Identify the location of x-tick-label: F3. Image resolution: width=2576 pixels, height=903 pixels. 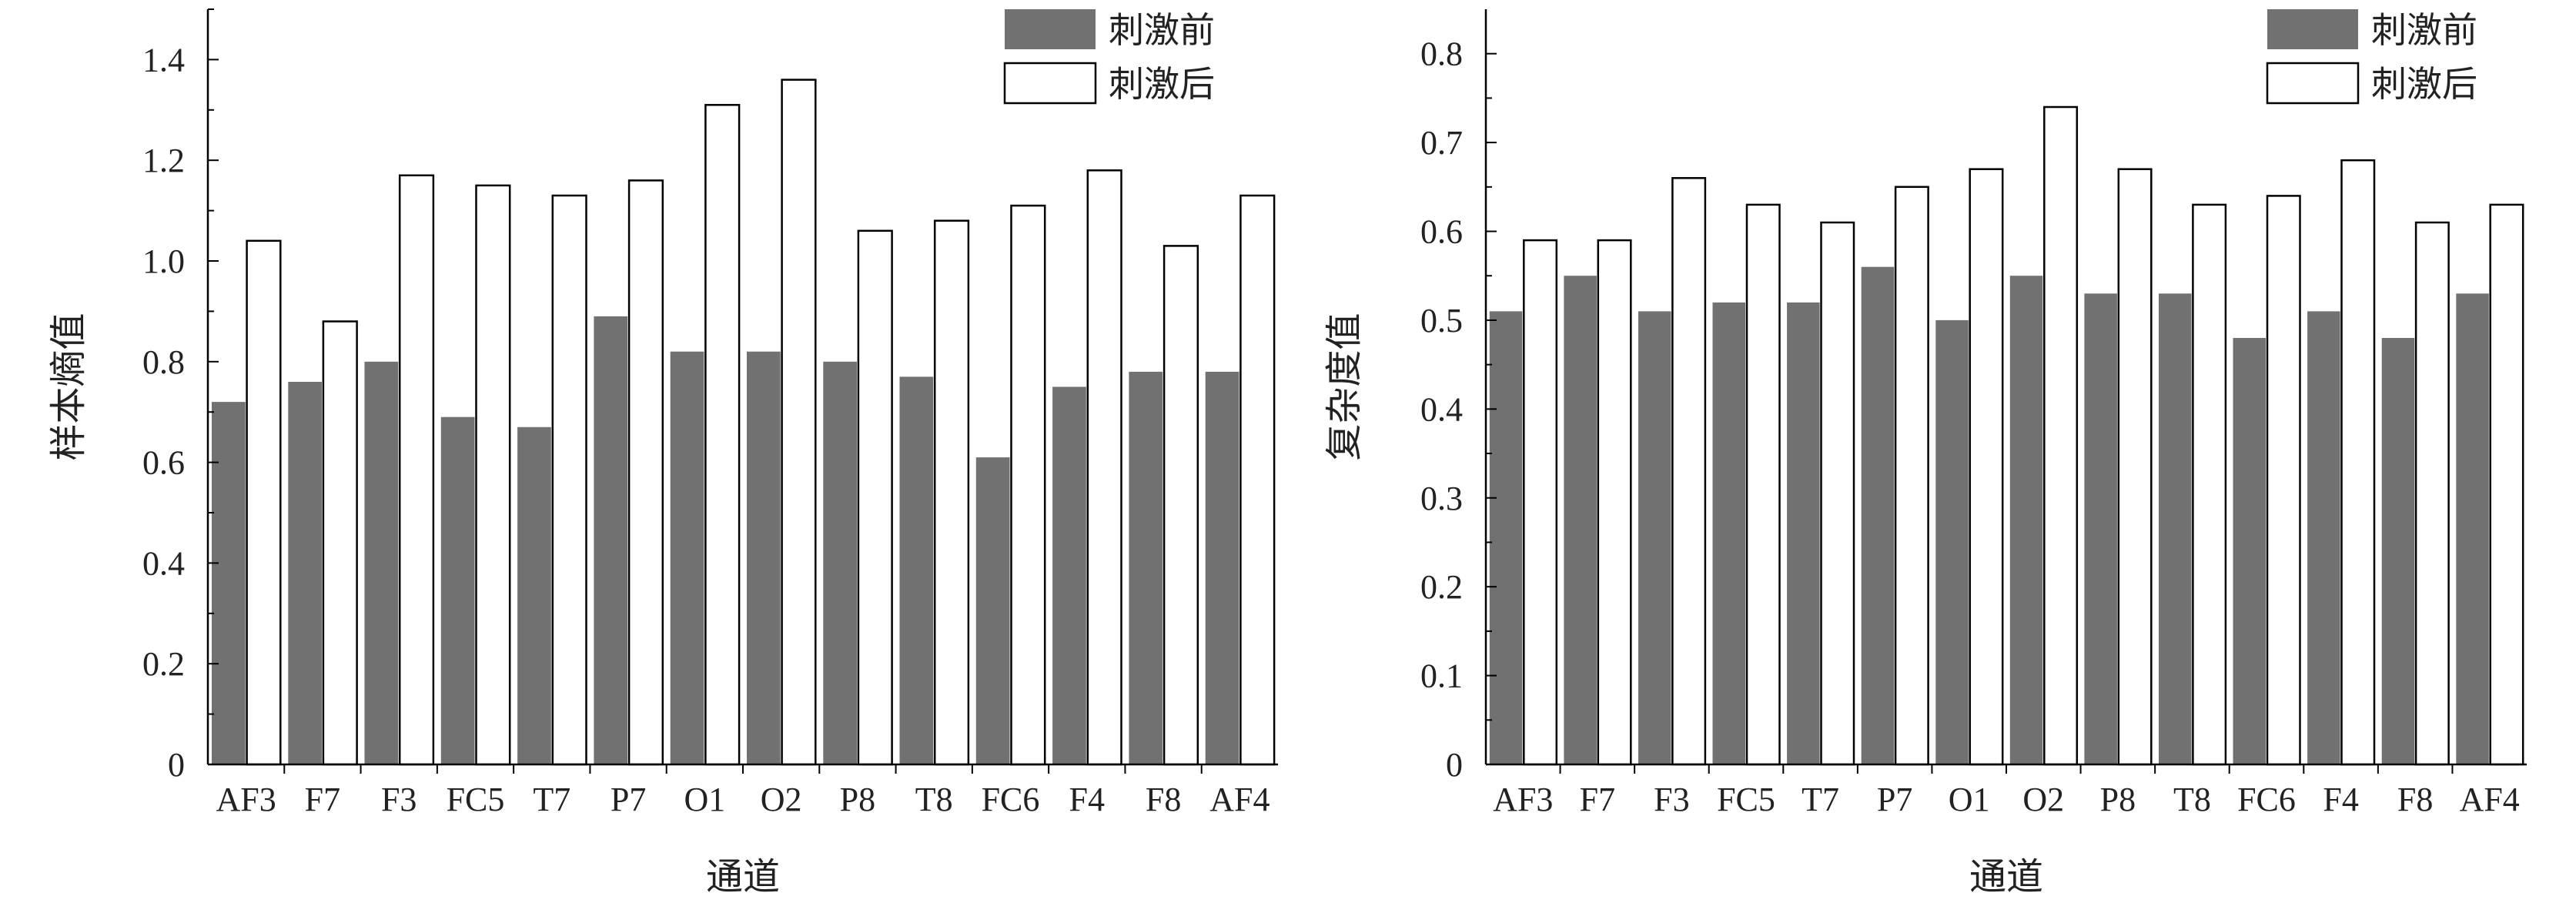
(399, 799).